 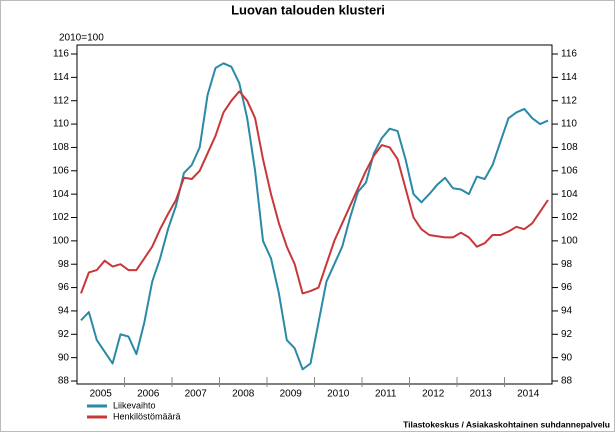 I want to click on y-tick-label: 88, so click(x=64, y=381).